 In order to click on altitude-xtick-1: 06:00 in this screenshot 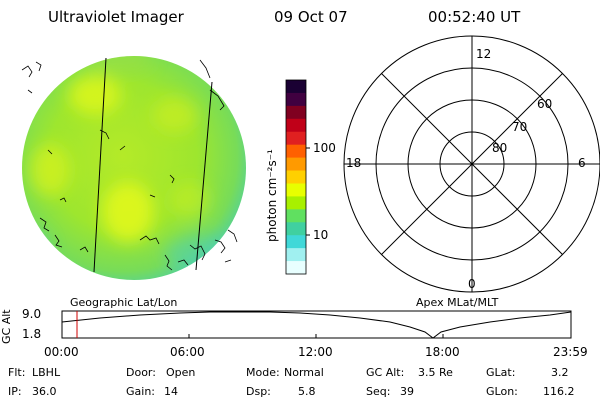, I will do `click(187, 352)`.